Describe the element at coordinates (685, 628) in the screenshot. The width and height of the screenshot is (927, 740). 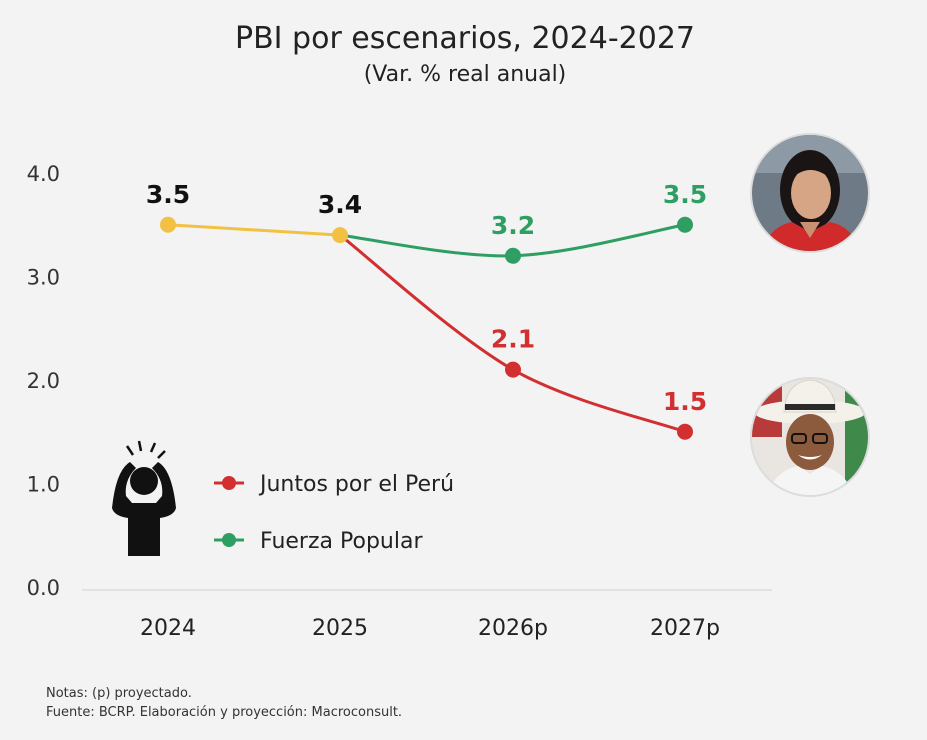
I see `x-tick-label: 2027p` at that location.